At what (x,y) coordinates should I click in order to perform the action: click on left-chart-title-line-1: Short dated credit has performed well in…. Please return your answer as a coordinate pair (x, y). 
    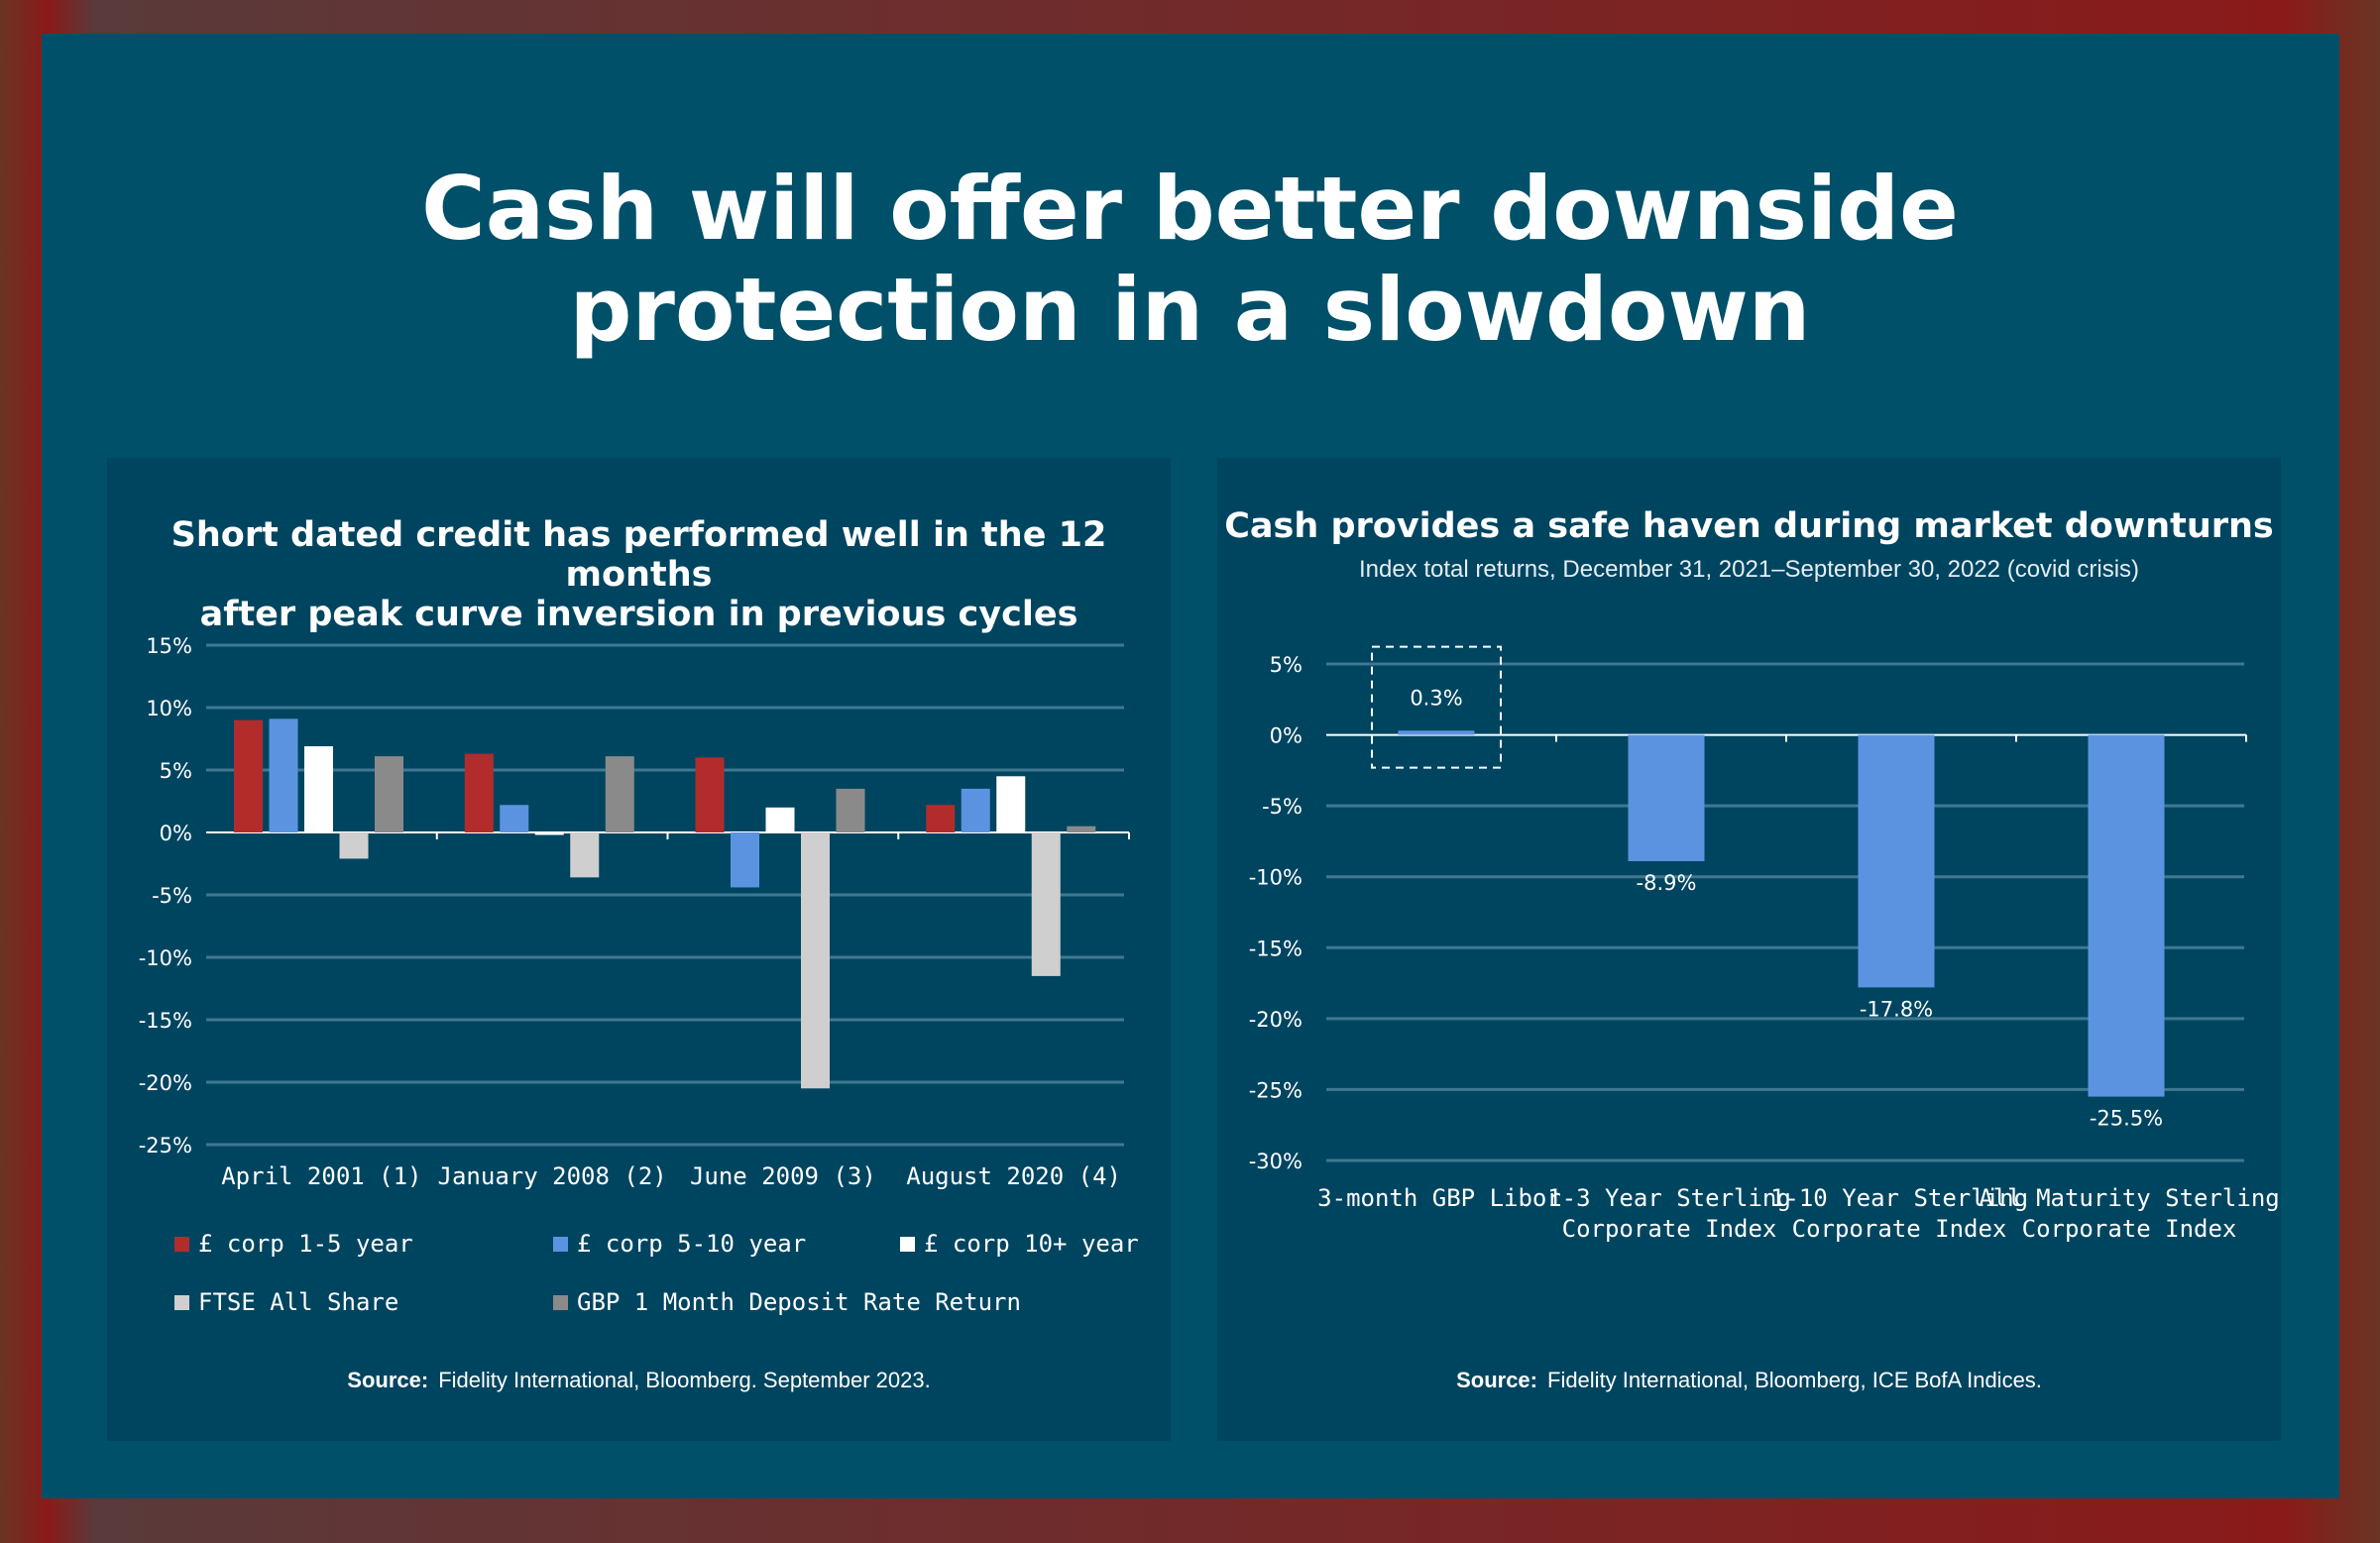
    Looking at the image, I should click on (638, 555).